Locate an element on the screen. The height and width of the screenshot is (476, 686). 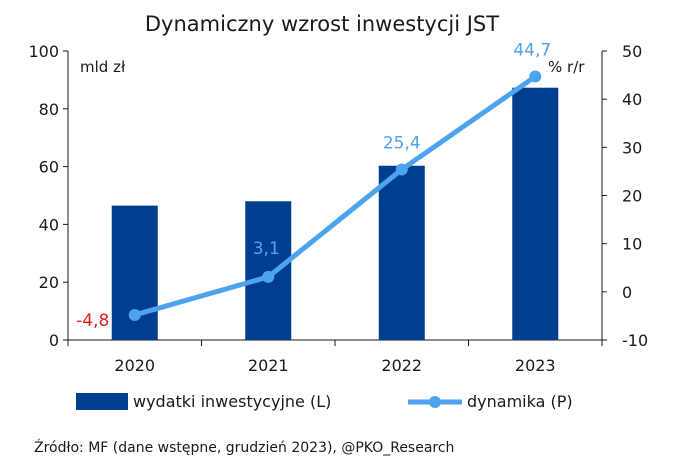
right-tick-label: 0 is located at coordinates (627, 292).